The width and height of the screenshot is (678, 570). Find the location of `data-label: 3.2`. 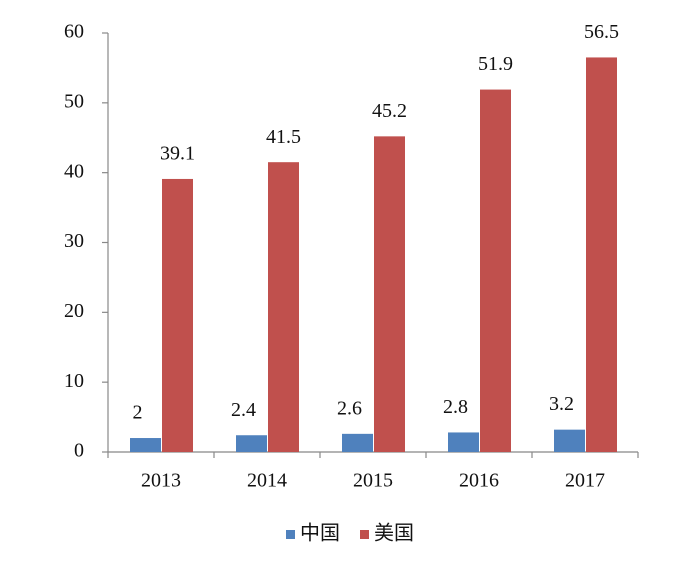

data-label: 3.2 is located at coordinates (561, 404).